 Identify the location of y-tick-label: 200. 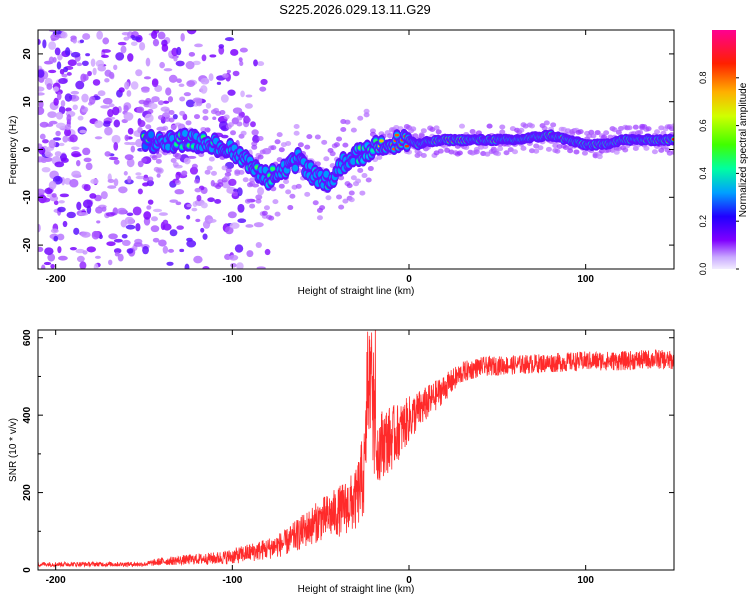
(27, 492).